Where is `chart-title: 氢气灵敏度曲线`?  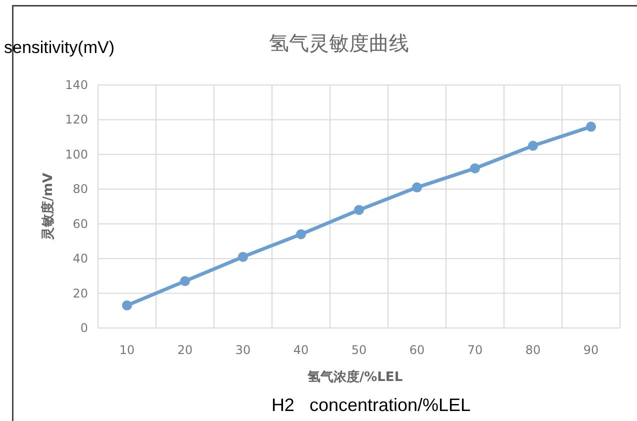
chart-title: 氢气灵敏度曲线 is located at coordinates (339, 43).